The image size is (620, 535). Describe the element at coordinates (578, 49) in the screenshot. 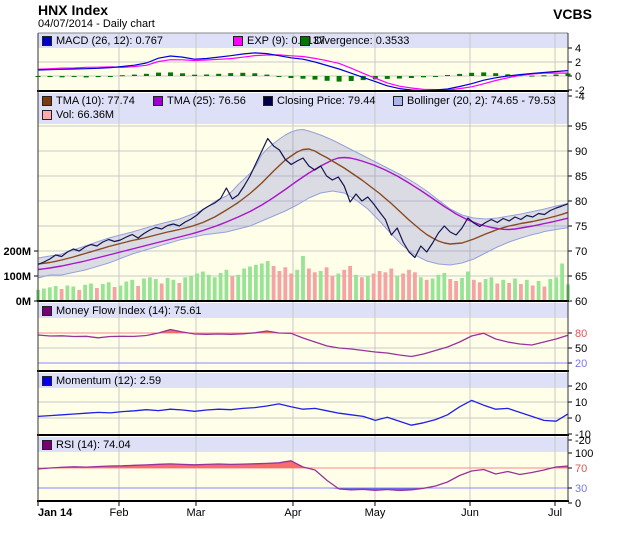

I see `macd-y-label: 4` at that location.